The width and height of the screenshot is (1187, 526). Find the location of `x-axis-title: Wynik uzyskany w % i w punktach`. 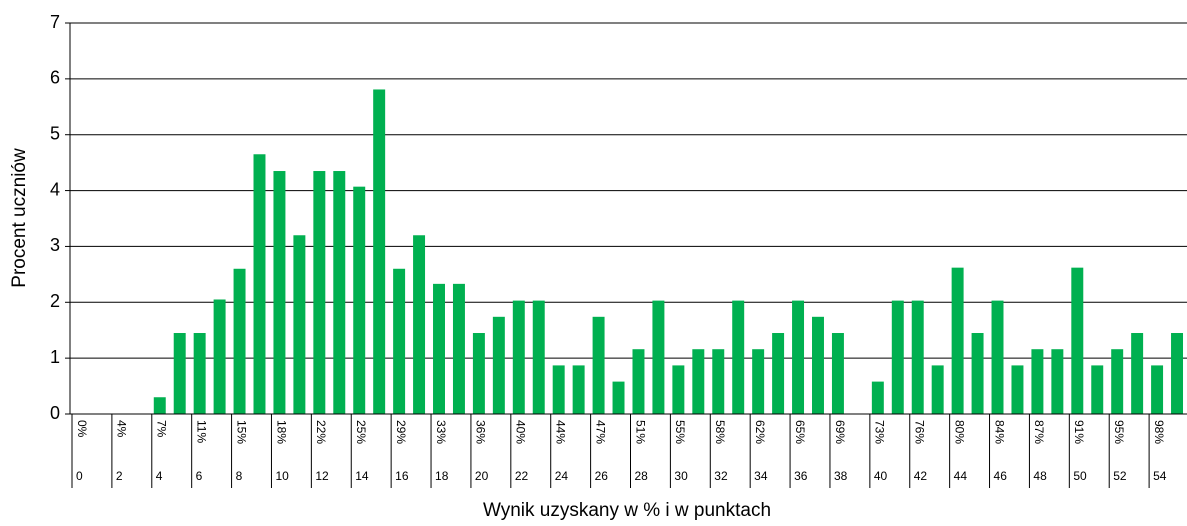

x-axis-title: Wynik uzyskany w % i w punktach is located at coordinates (627, 510).